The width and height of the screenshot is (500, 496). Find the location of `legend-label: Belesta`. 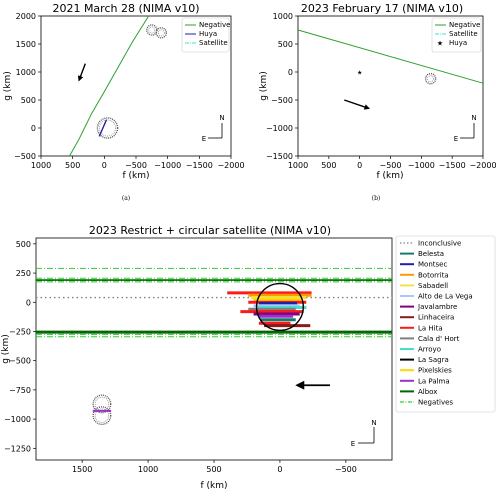

legend-label: Belesta is located at coordinates (431, 254).